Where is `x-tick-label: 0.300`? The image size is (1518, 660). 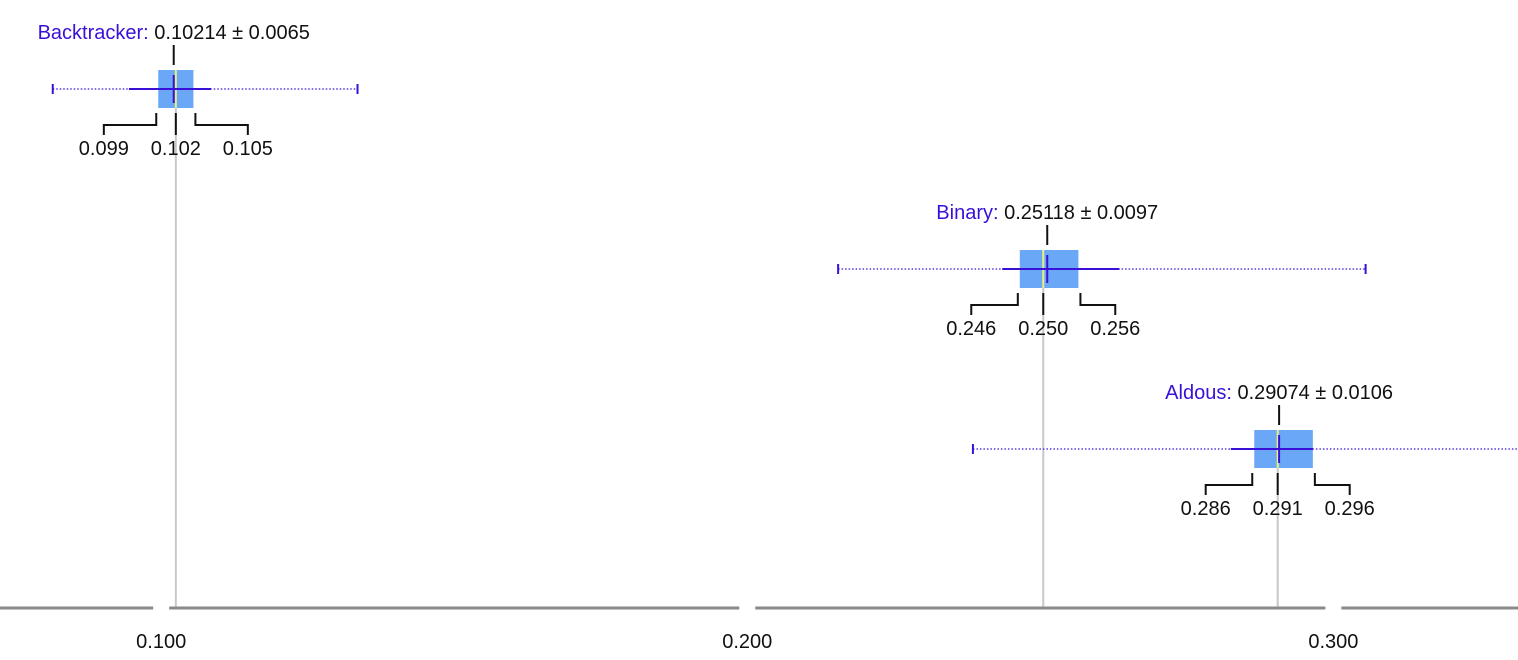
x-tick-label: 0.300 is located at coordinates (1333, 642).